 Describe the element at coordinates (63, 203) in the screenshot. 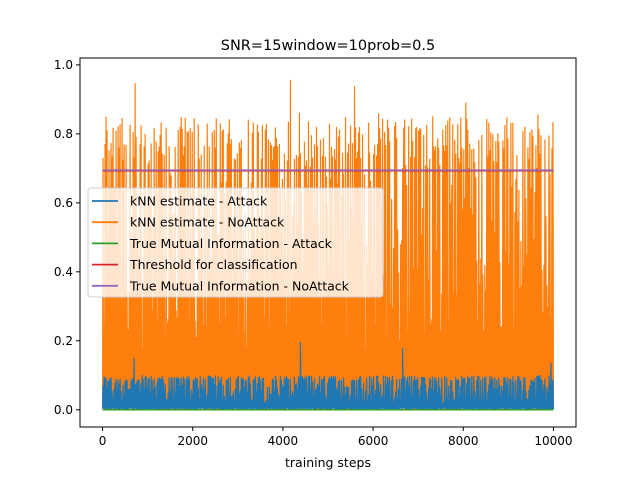

I see `y-tick-label: 0.6` at that location.